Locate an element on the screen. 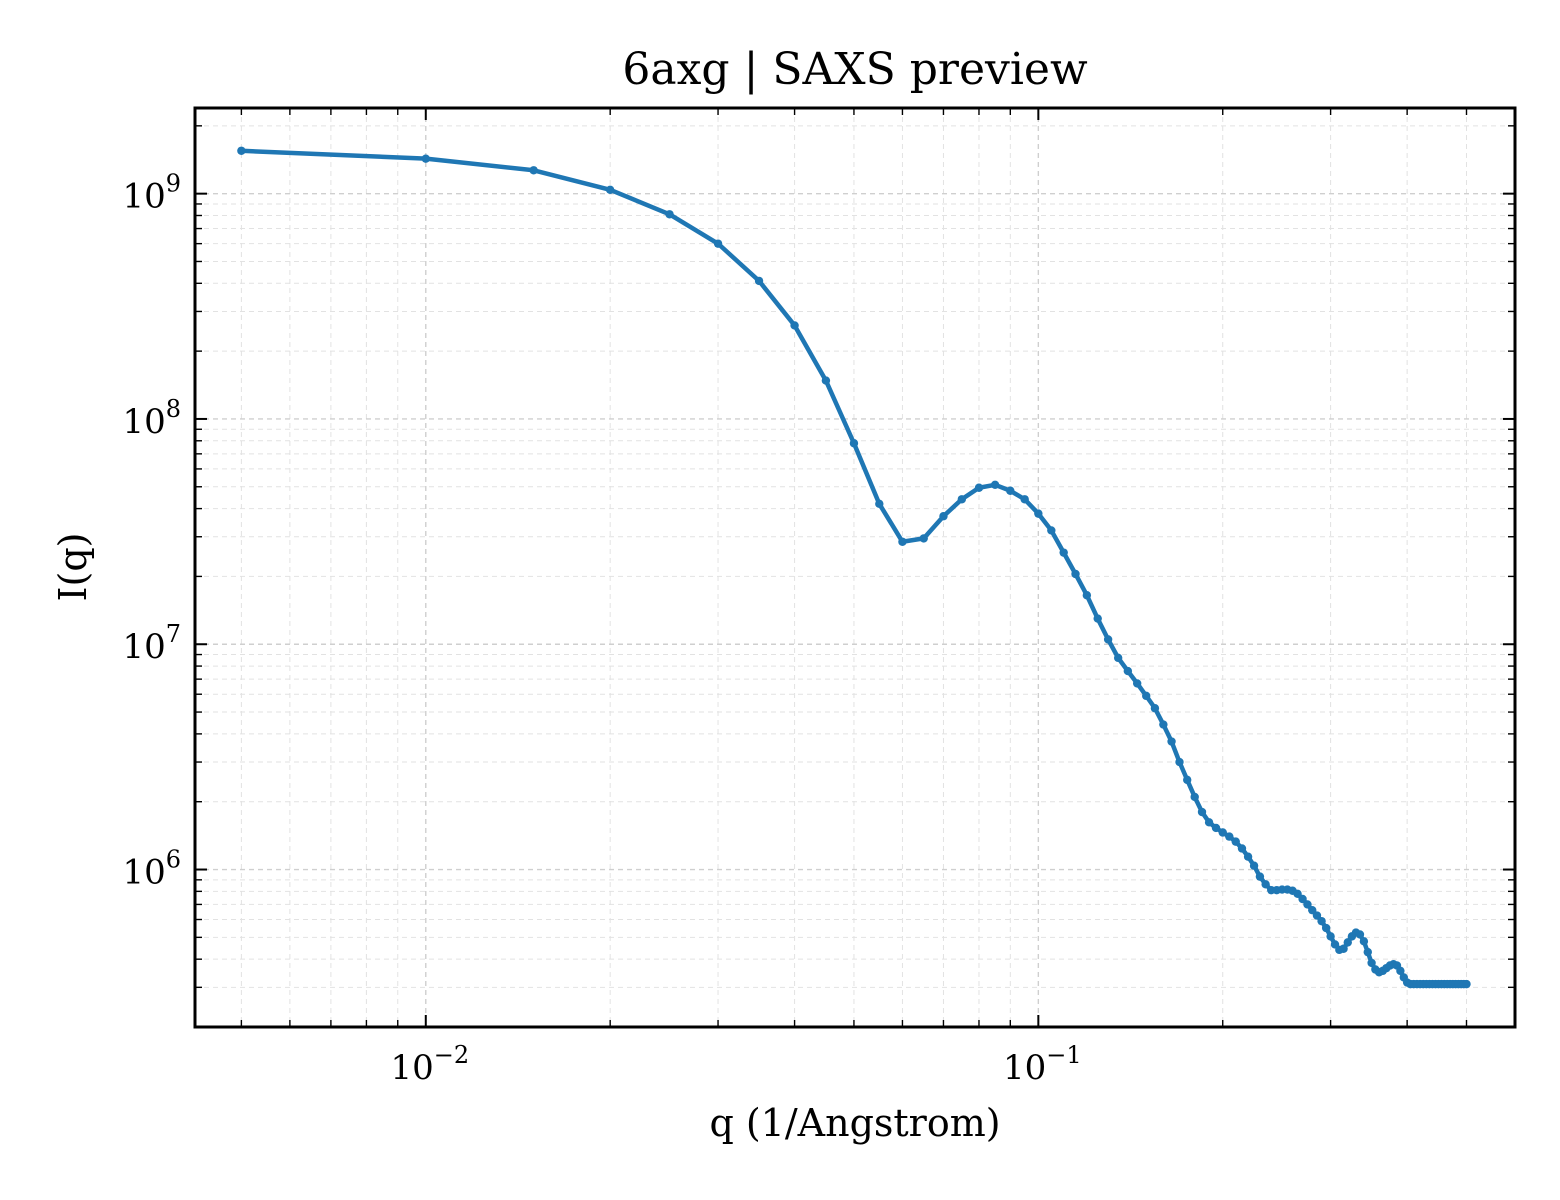 Image resolution: width=1560 pixels, height=1200 pixels. y-tick-label: 10⁶ is located at coordinates (151, 869).